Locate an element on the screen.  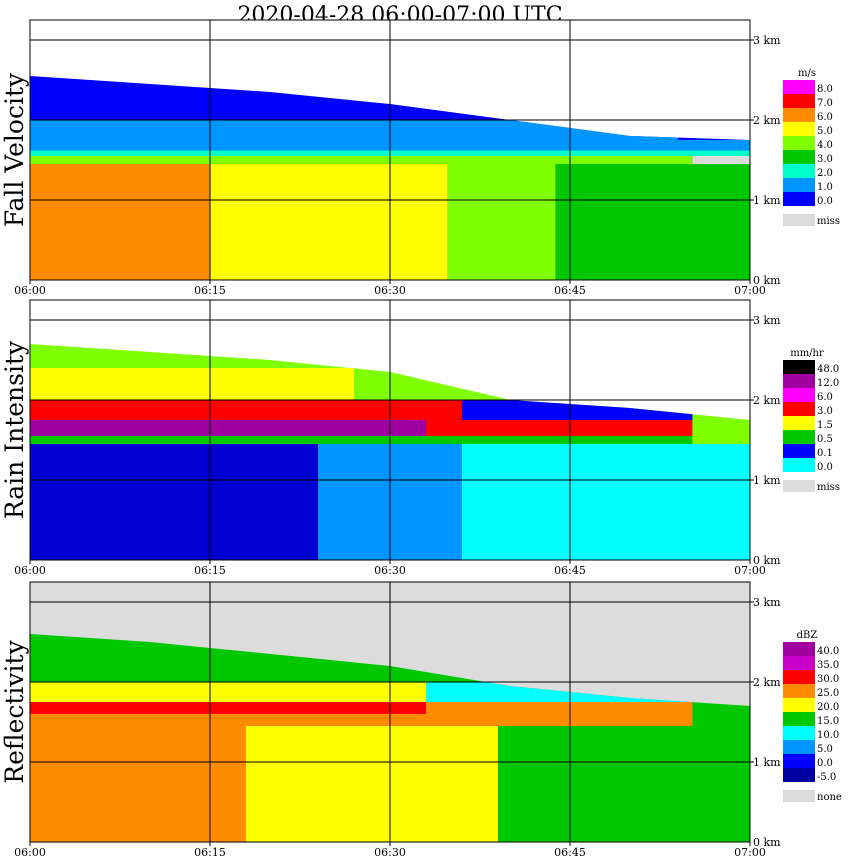
colorbar-label: 30.0 is located at coordinates (828, 679).